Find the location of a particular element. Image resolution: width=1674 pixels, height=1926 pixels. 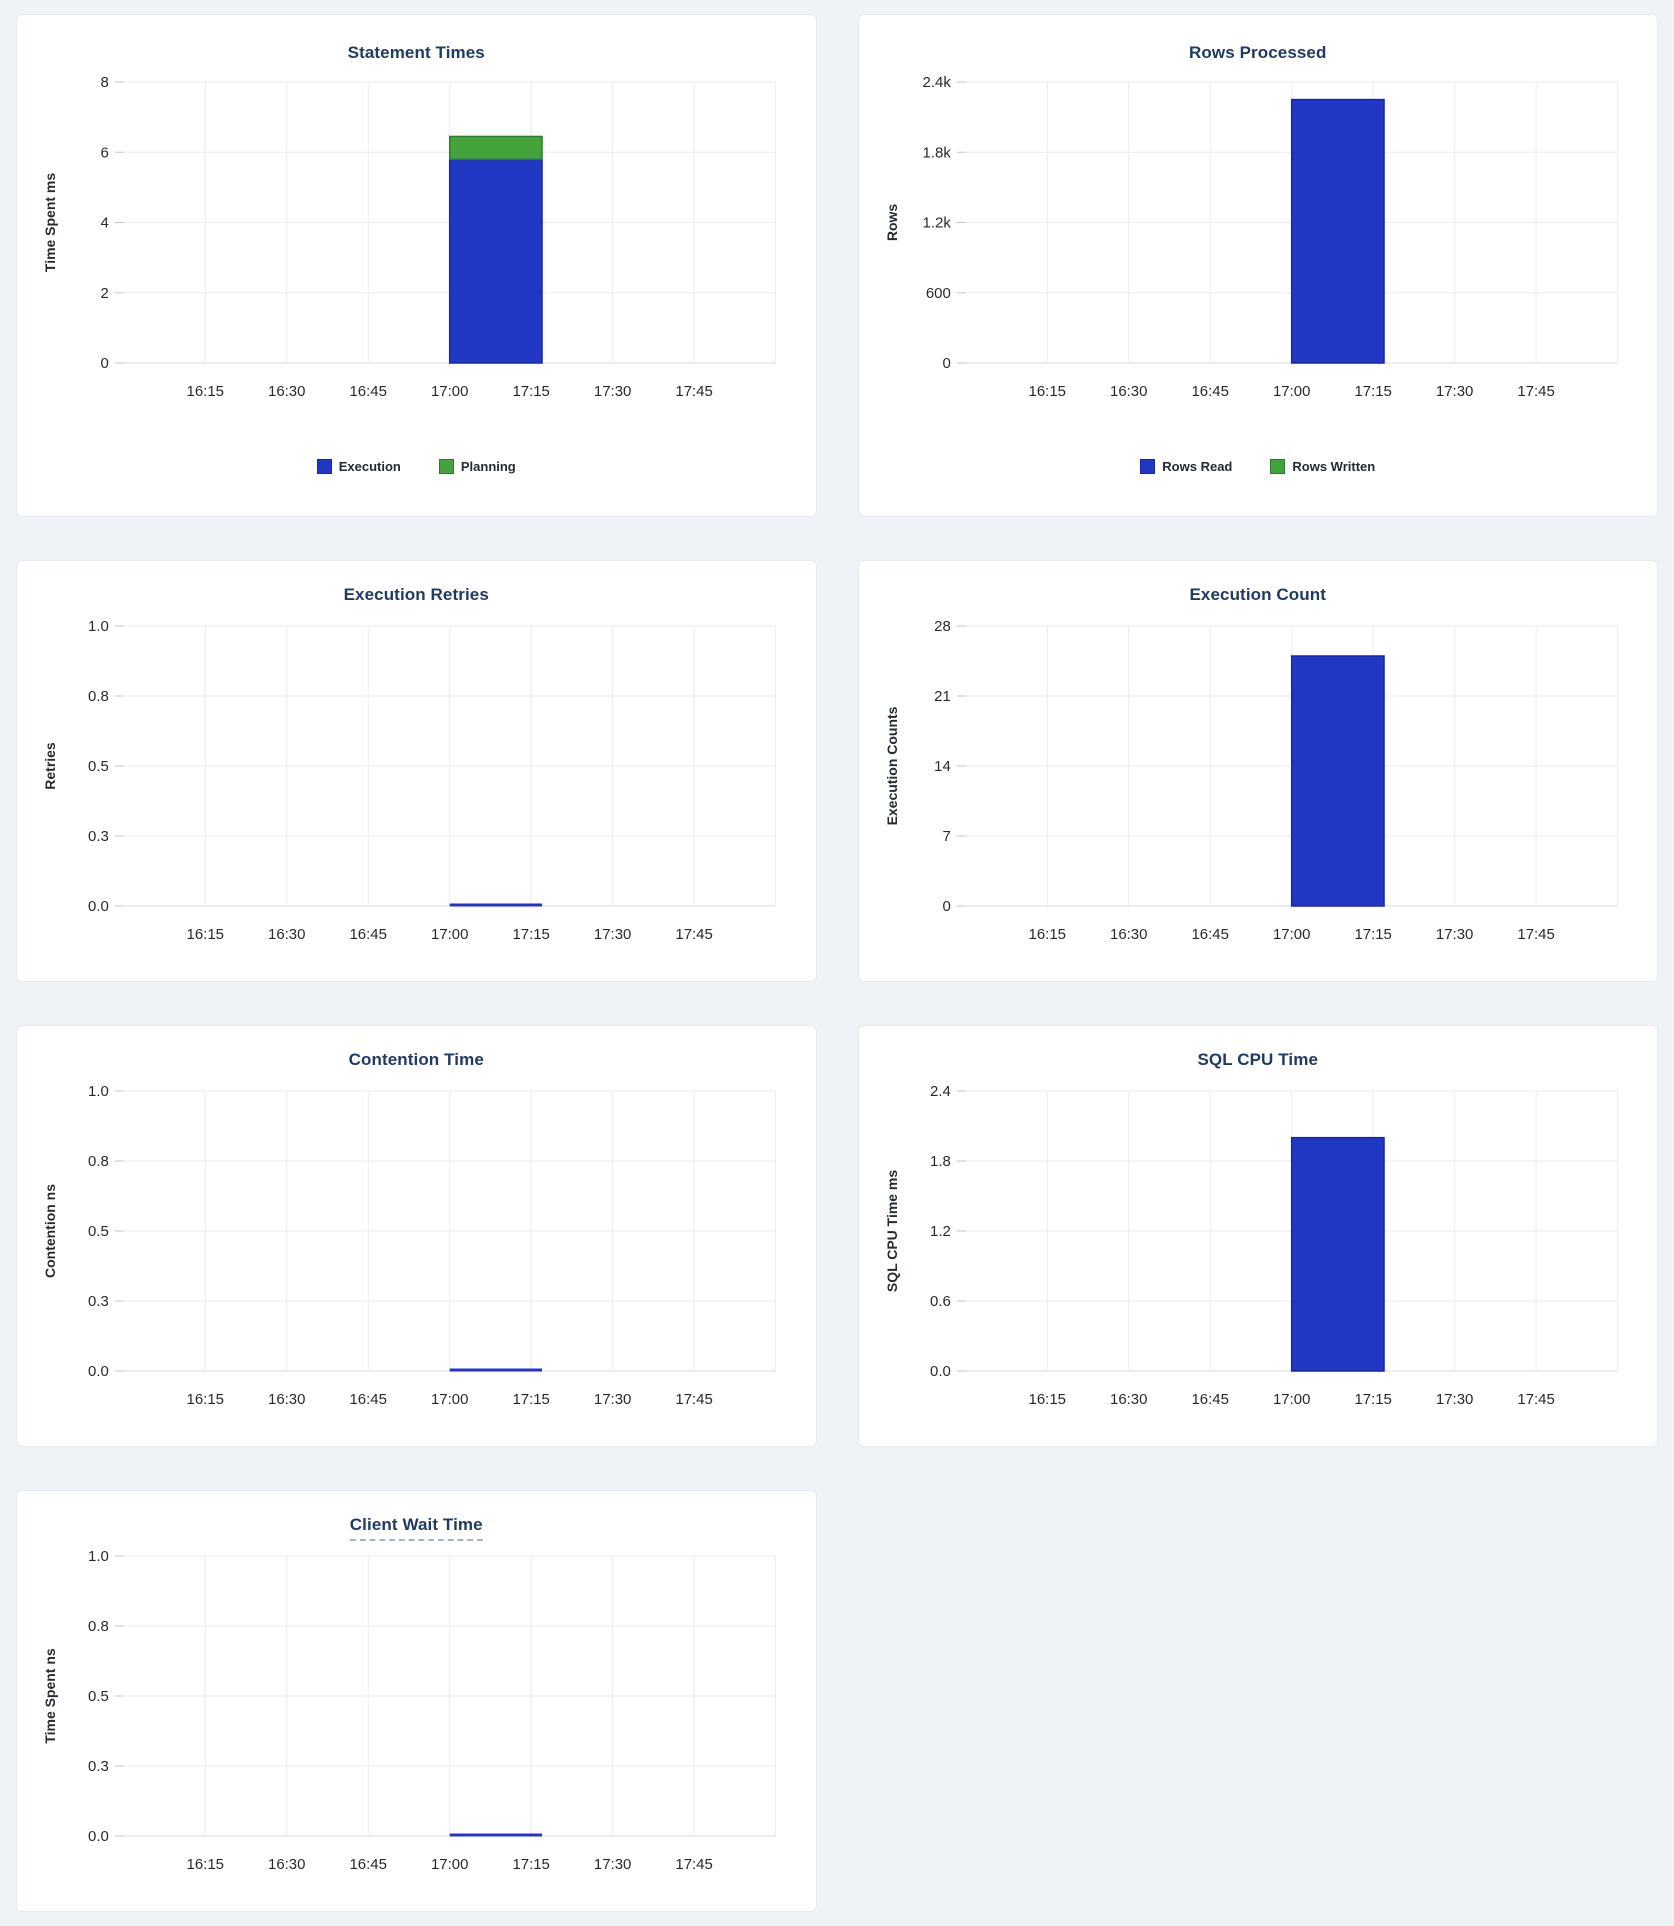

chart-title: Contention Time is located at coordinates (416, 1059).